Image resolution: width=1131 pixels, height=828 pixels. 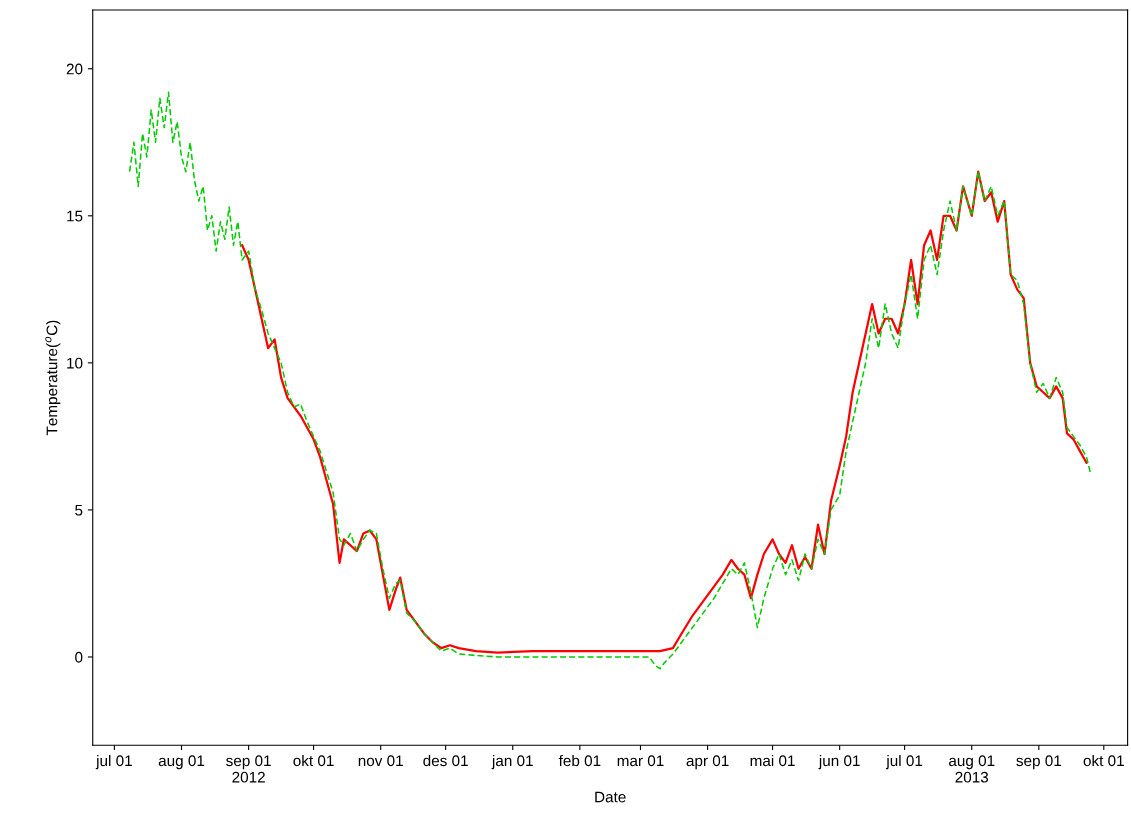 What do you see at coordinates (640, 761) in the screenshot?
I see `x-tick-label: mar 01` at bounding box center [640, 761].